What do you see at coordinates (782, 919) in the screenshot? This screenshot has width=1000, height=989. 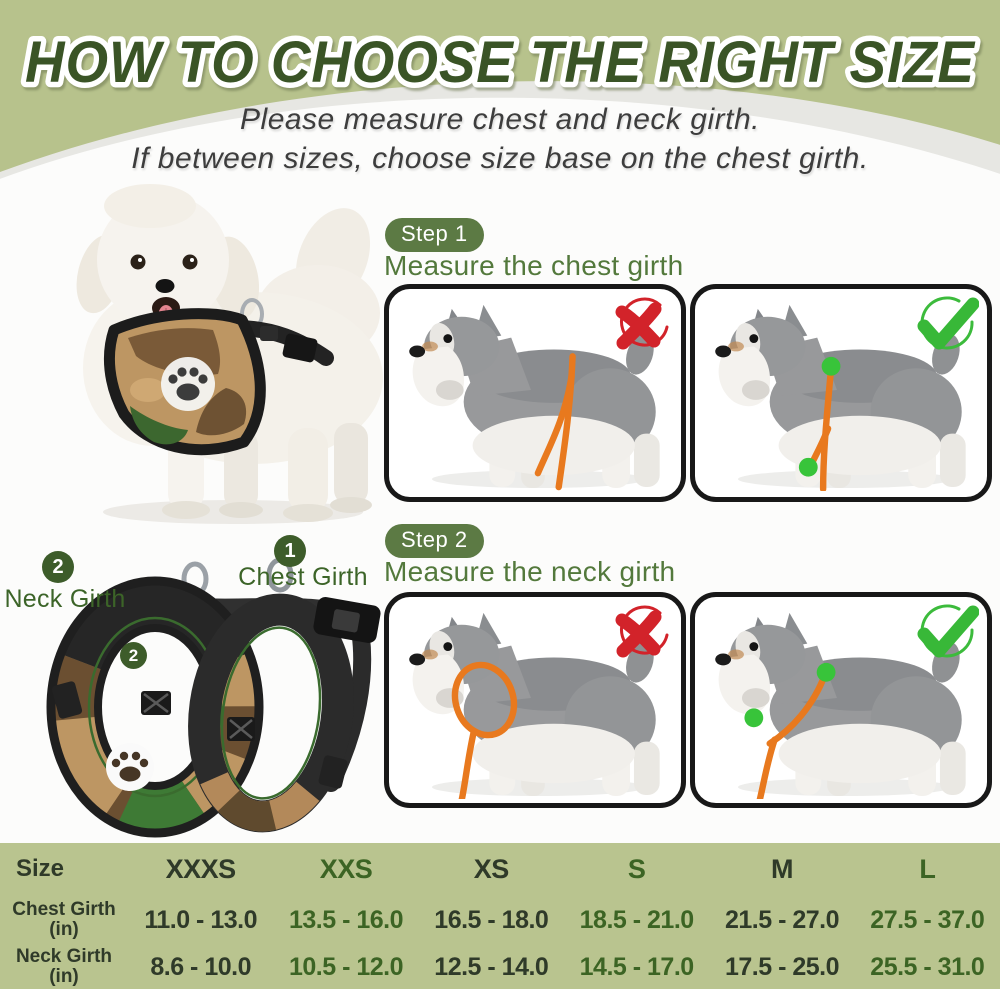 I see `chest-girth-m: 21.5 - 27.0` at bounding box center [782, 919].